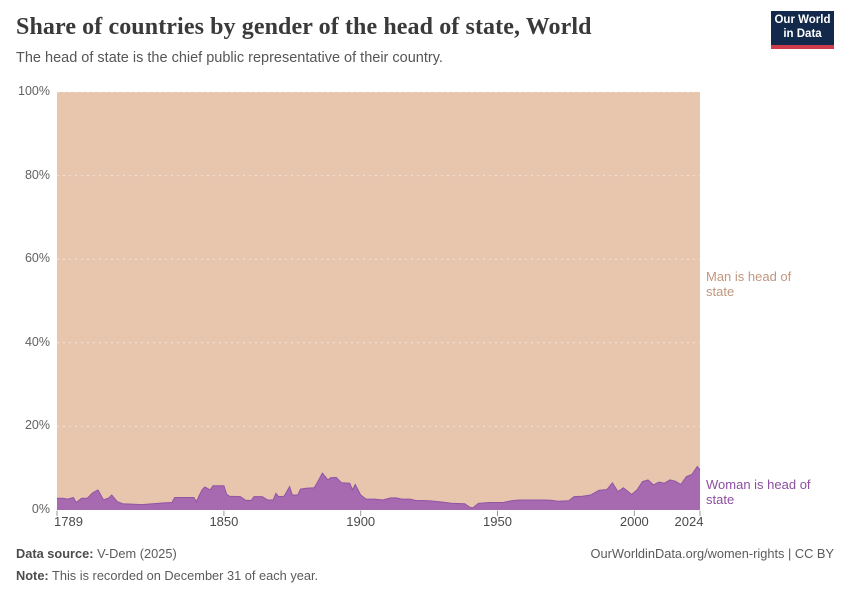 The image size is (850, 600). I want to click on owid-logo-line1: Our World, so click(802, 20).